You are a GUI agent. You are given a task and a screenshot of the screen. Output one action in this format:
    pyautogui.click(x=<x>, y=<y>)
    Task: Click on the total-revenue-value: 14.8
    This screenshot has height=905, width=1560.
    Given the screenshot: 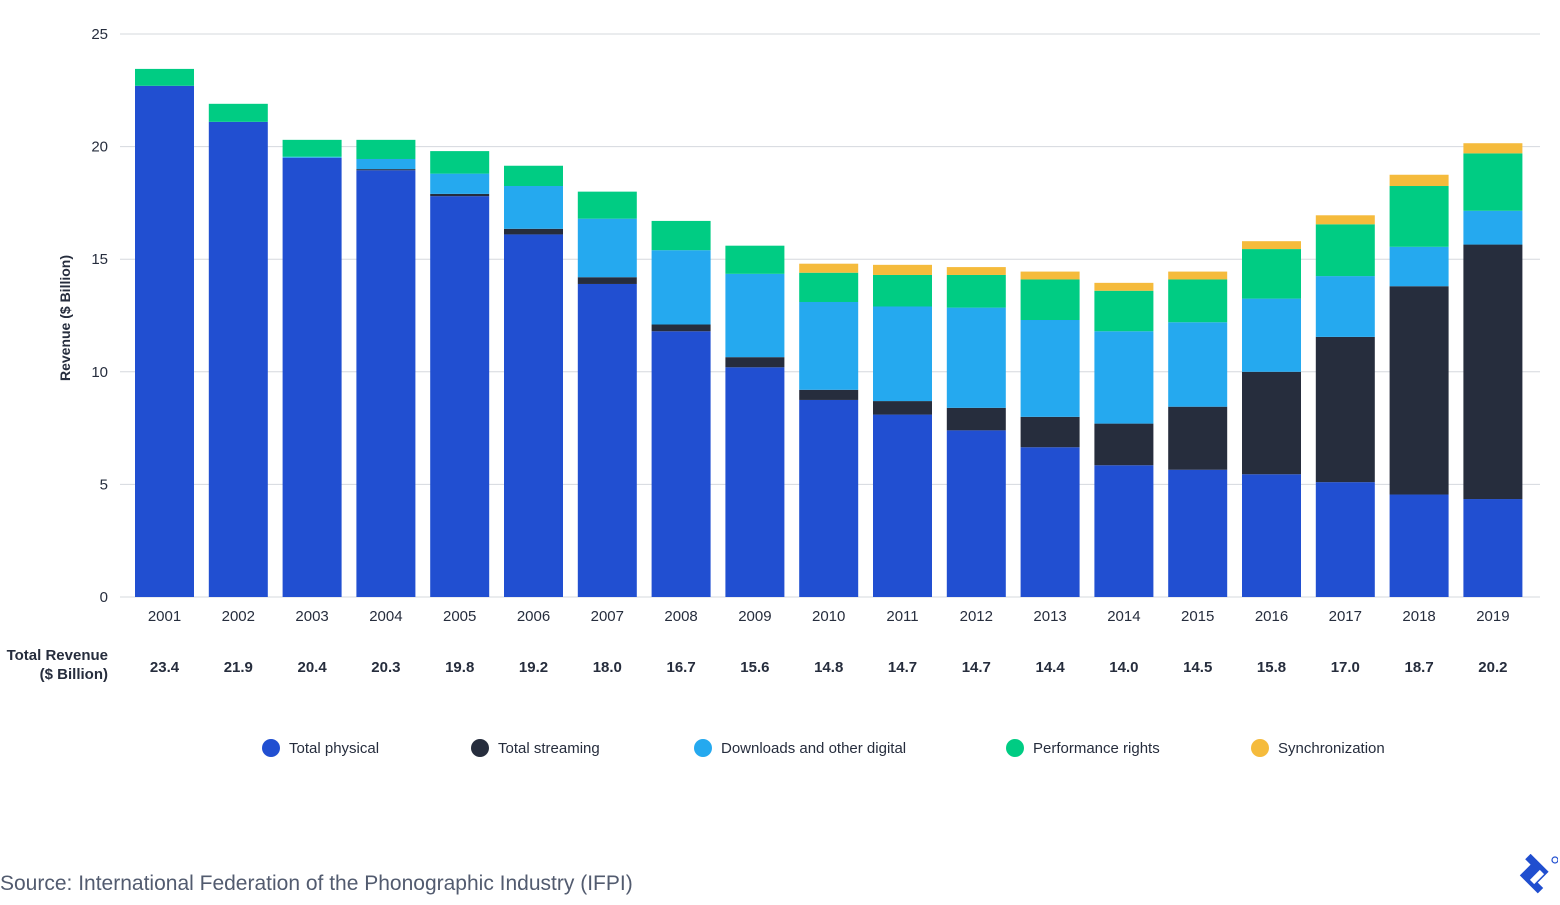 What is the action you would take?
    pyautogui.click(x=828, y=667)
    